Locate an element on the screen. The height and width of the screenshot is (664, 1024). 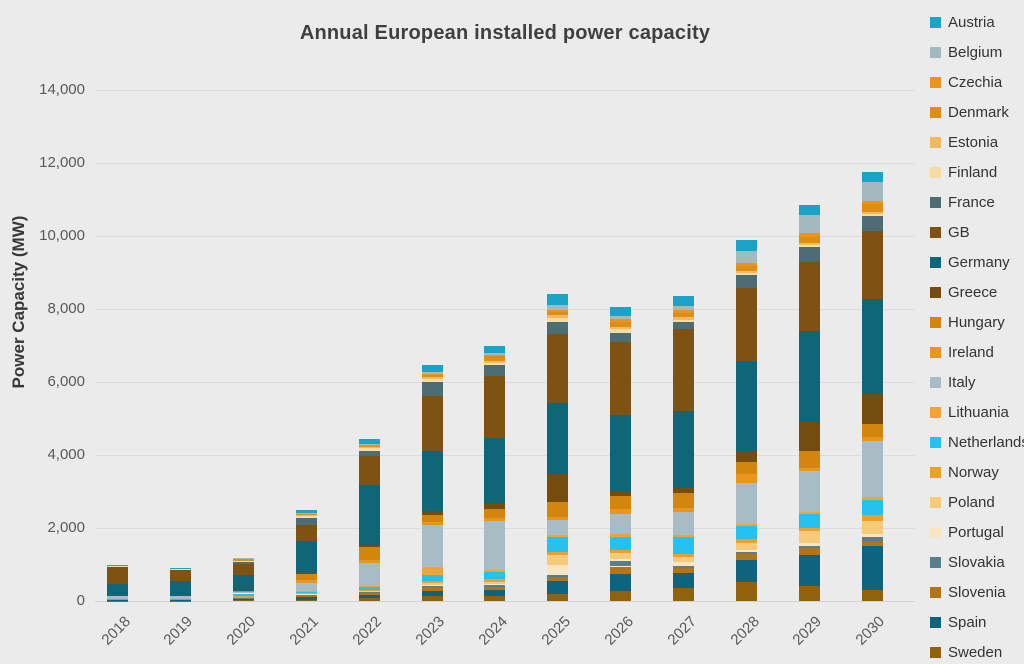
bar-segment-2018-gb is located at coordinates (117, 575).